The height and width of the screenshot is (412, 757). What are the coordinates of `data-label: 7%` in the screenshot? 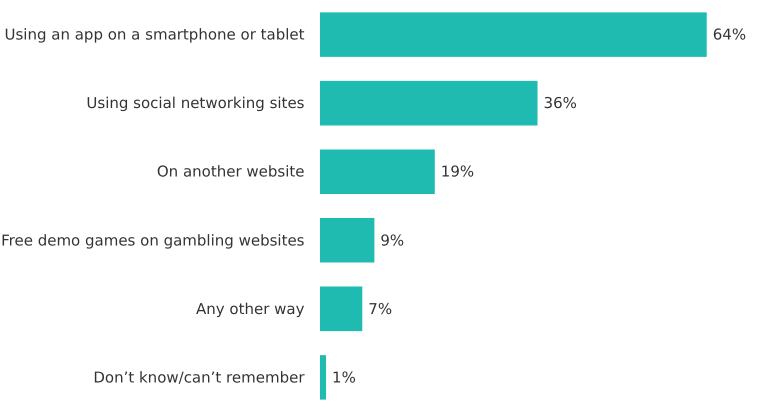 It's located at (380, 309).